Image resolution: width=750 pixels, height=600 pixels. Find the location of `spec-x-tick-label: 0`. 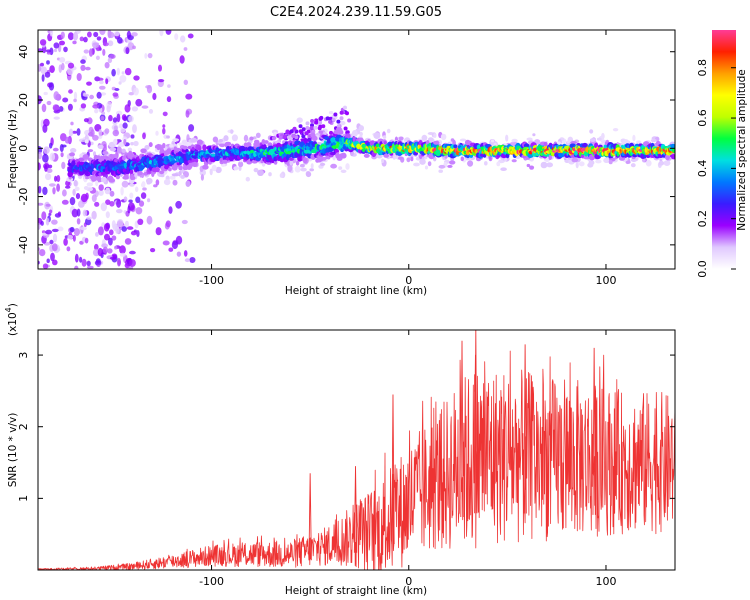

spec-x-tick-label: 0 is located at coordinates (408, 280).